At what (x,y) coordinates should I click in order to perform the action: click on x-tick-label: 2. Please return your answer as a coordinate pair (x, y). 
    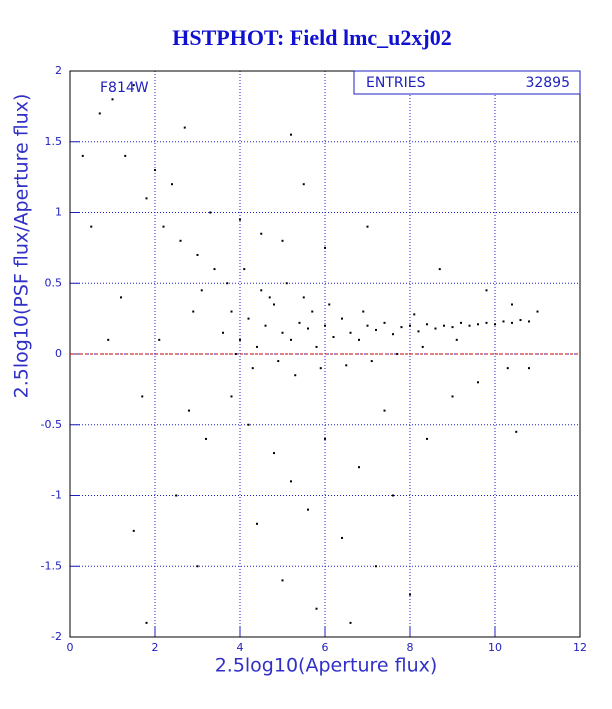
    Looking at the image, I should click on (155, 647).